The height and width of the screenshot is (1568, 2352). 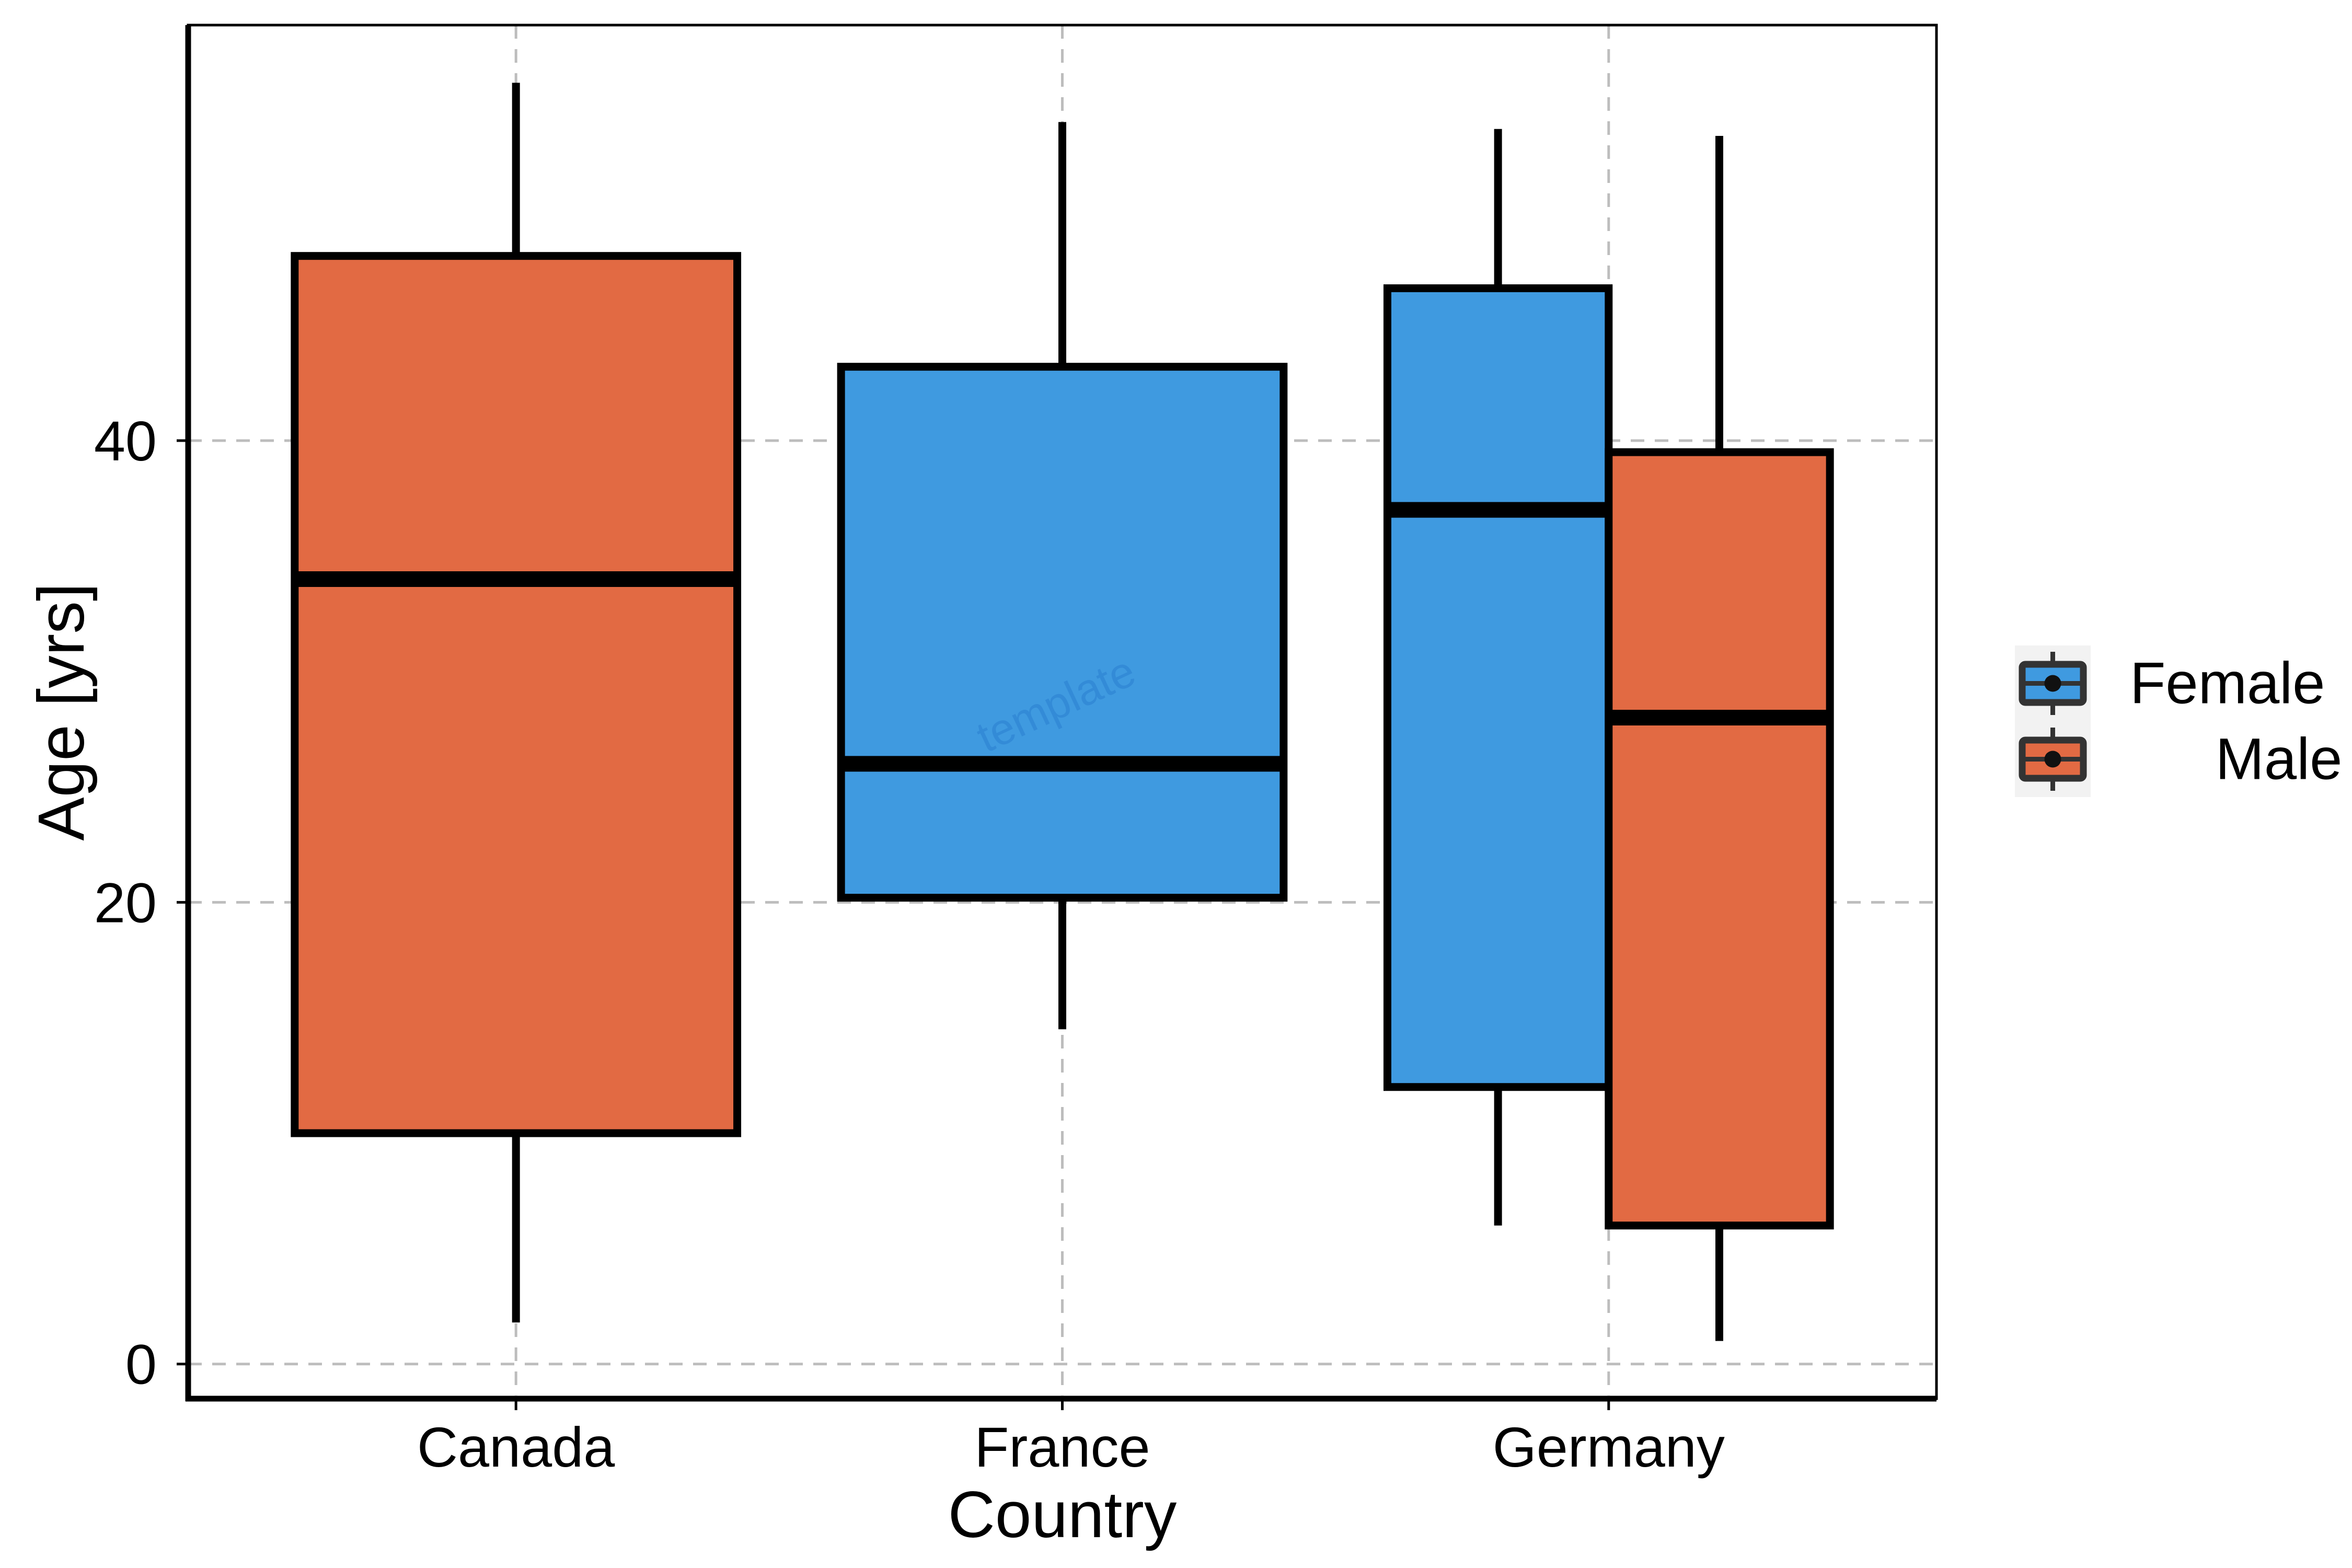 I want to click on legend-label: Female, so click(x=2227, y=683).